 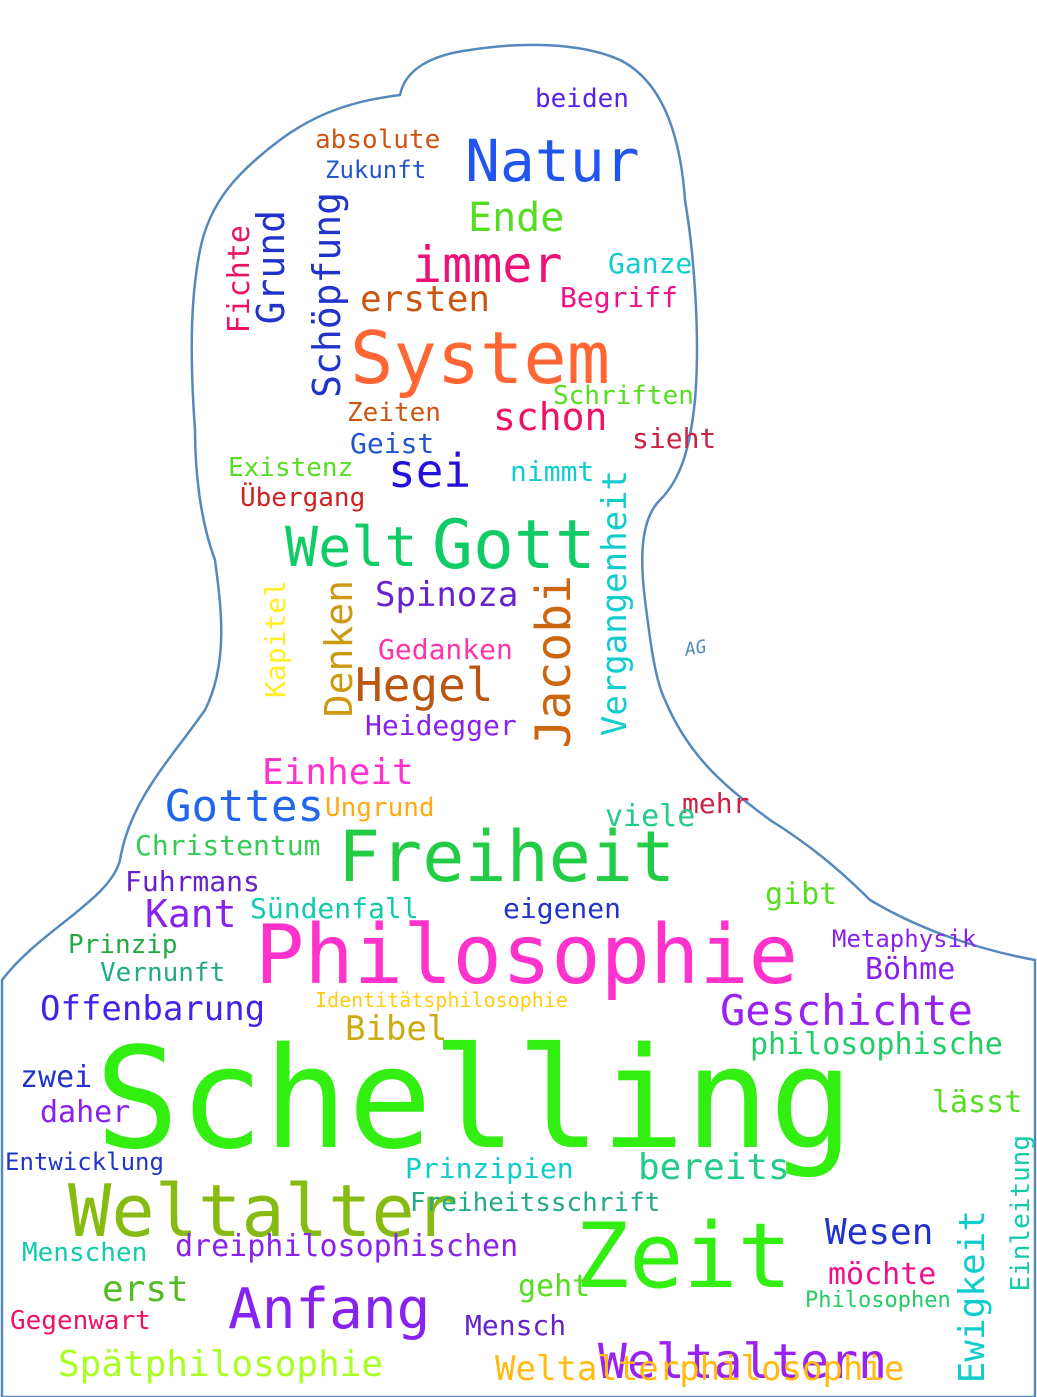 What do you see at coordinates (163, 973) in the screenshot?
I see `word: Vernunft` at bounding box center [163, 973].